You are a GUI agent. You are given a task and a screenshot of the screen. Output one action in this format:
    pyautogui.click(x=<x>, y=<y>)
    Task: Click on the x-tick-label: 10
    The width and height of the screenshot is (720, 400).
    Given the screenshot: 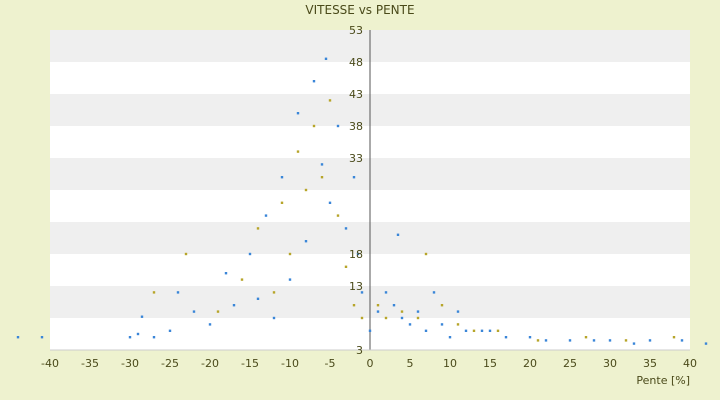 What is the action you would take?
    pyautogui.click(x=450, y=363)
    